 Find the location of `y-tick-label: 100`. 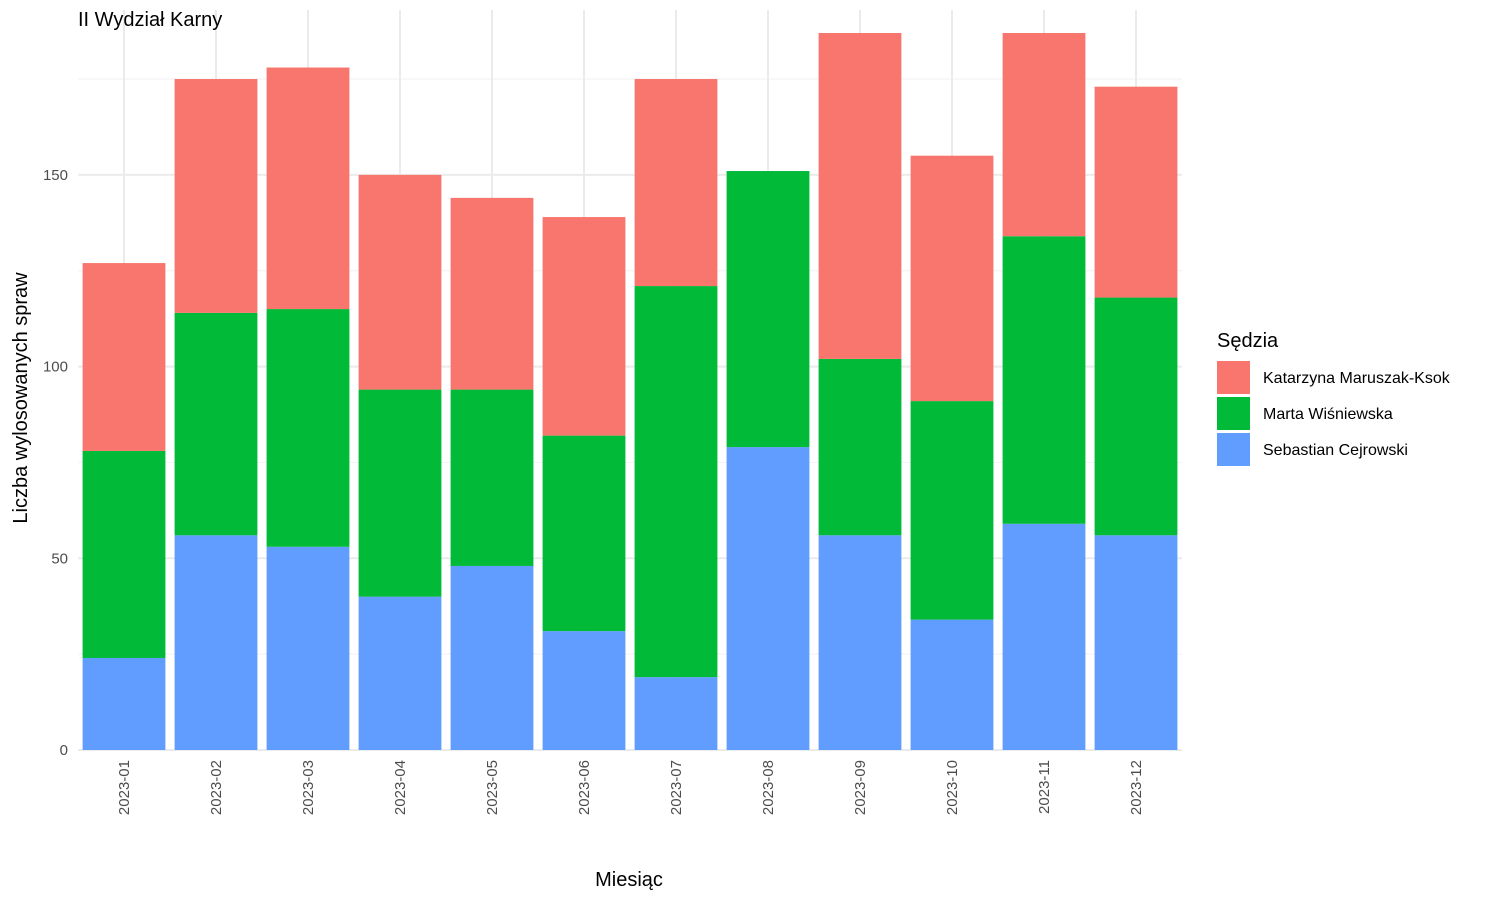

y-tick-label: 100 is located at coordinates (55, 367).